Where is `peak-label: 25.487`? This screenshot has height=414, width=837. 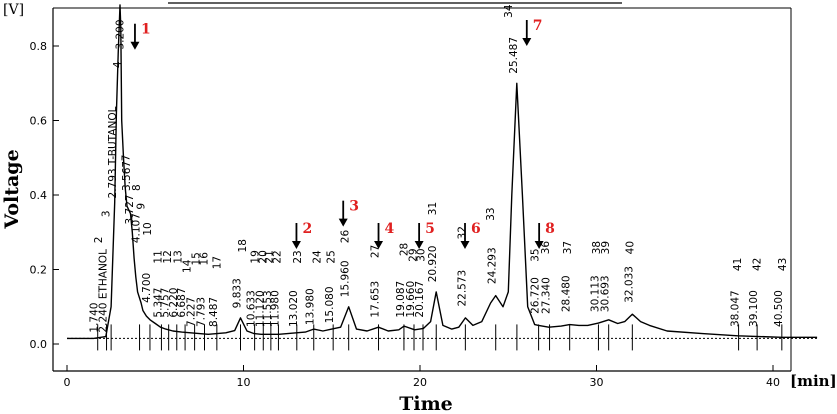 peak-label: 25.487 is located at coordinates (514, 55).